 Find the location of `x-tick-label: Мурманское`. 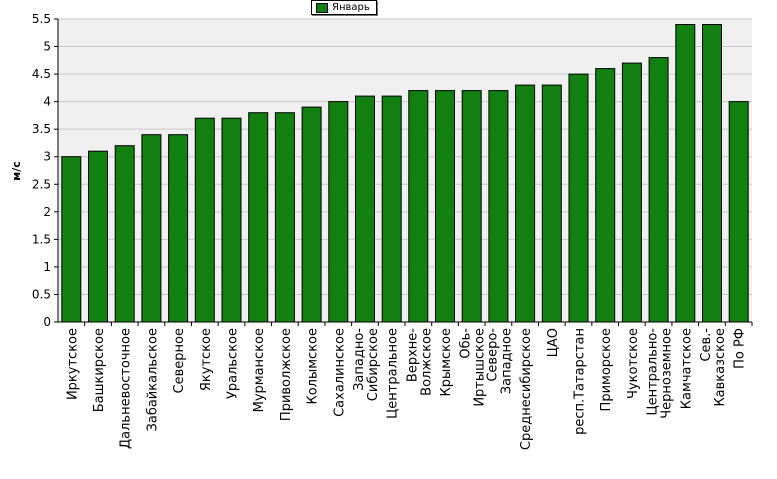

x-tick-label: Мурманское is located at coordinates (259, 370).